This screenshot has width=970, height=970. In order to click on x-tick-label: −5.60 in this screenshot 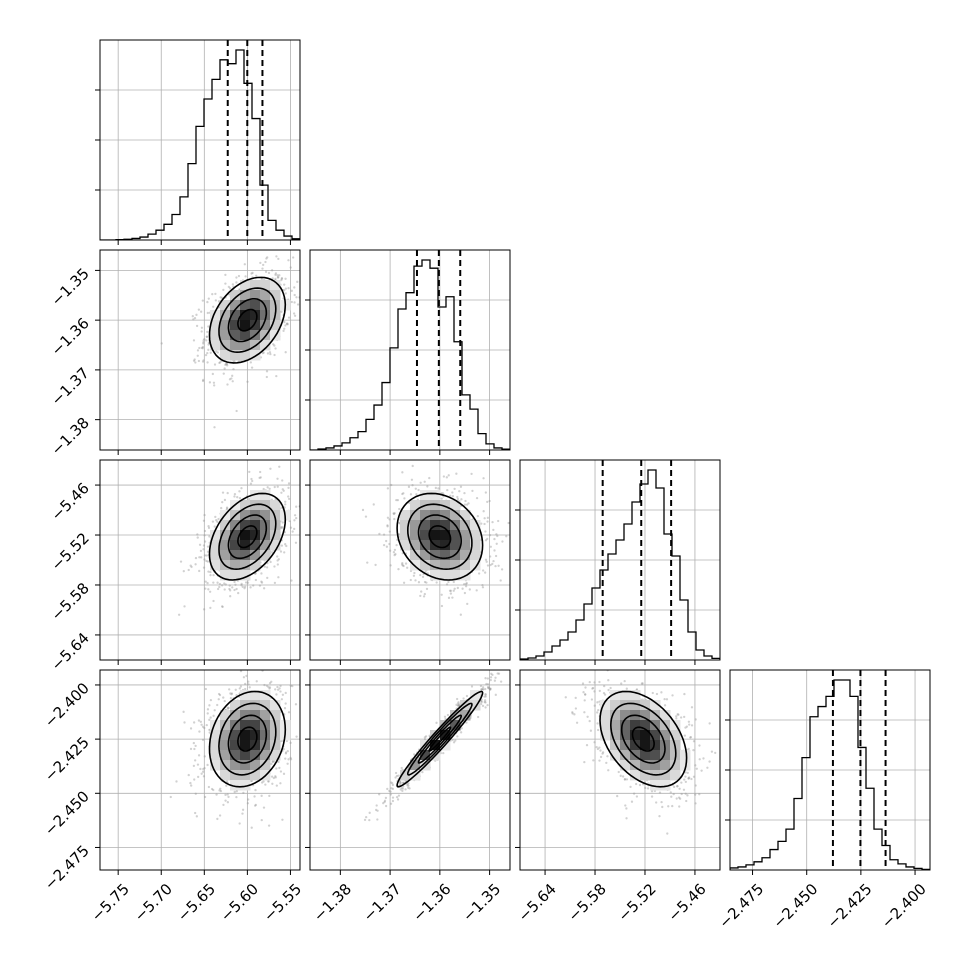, I will do `click(239, 902)`.